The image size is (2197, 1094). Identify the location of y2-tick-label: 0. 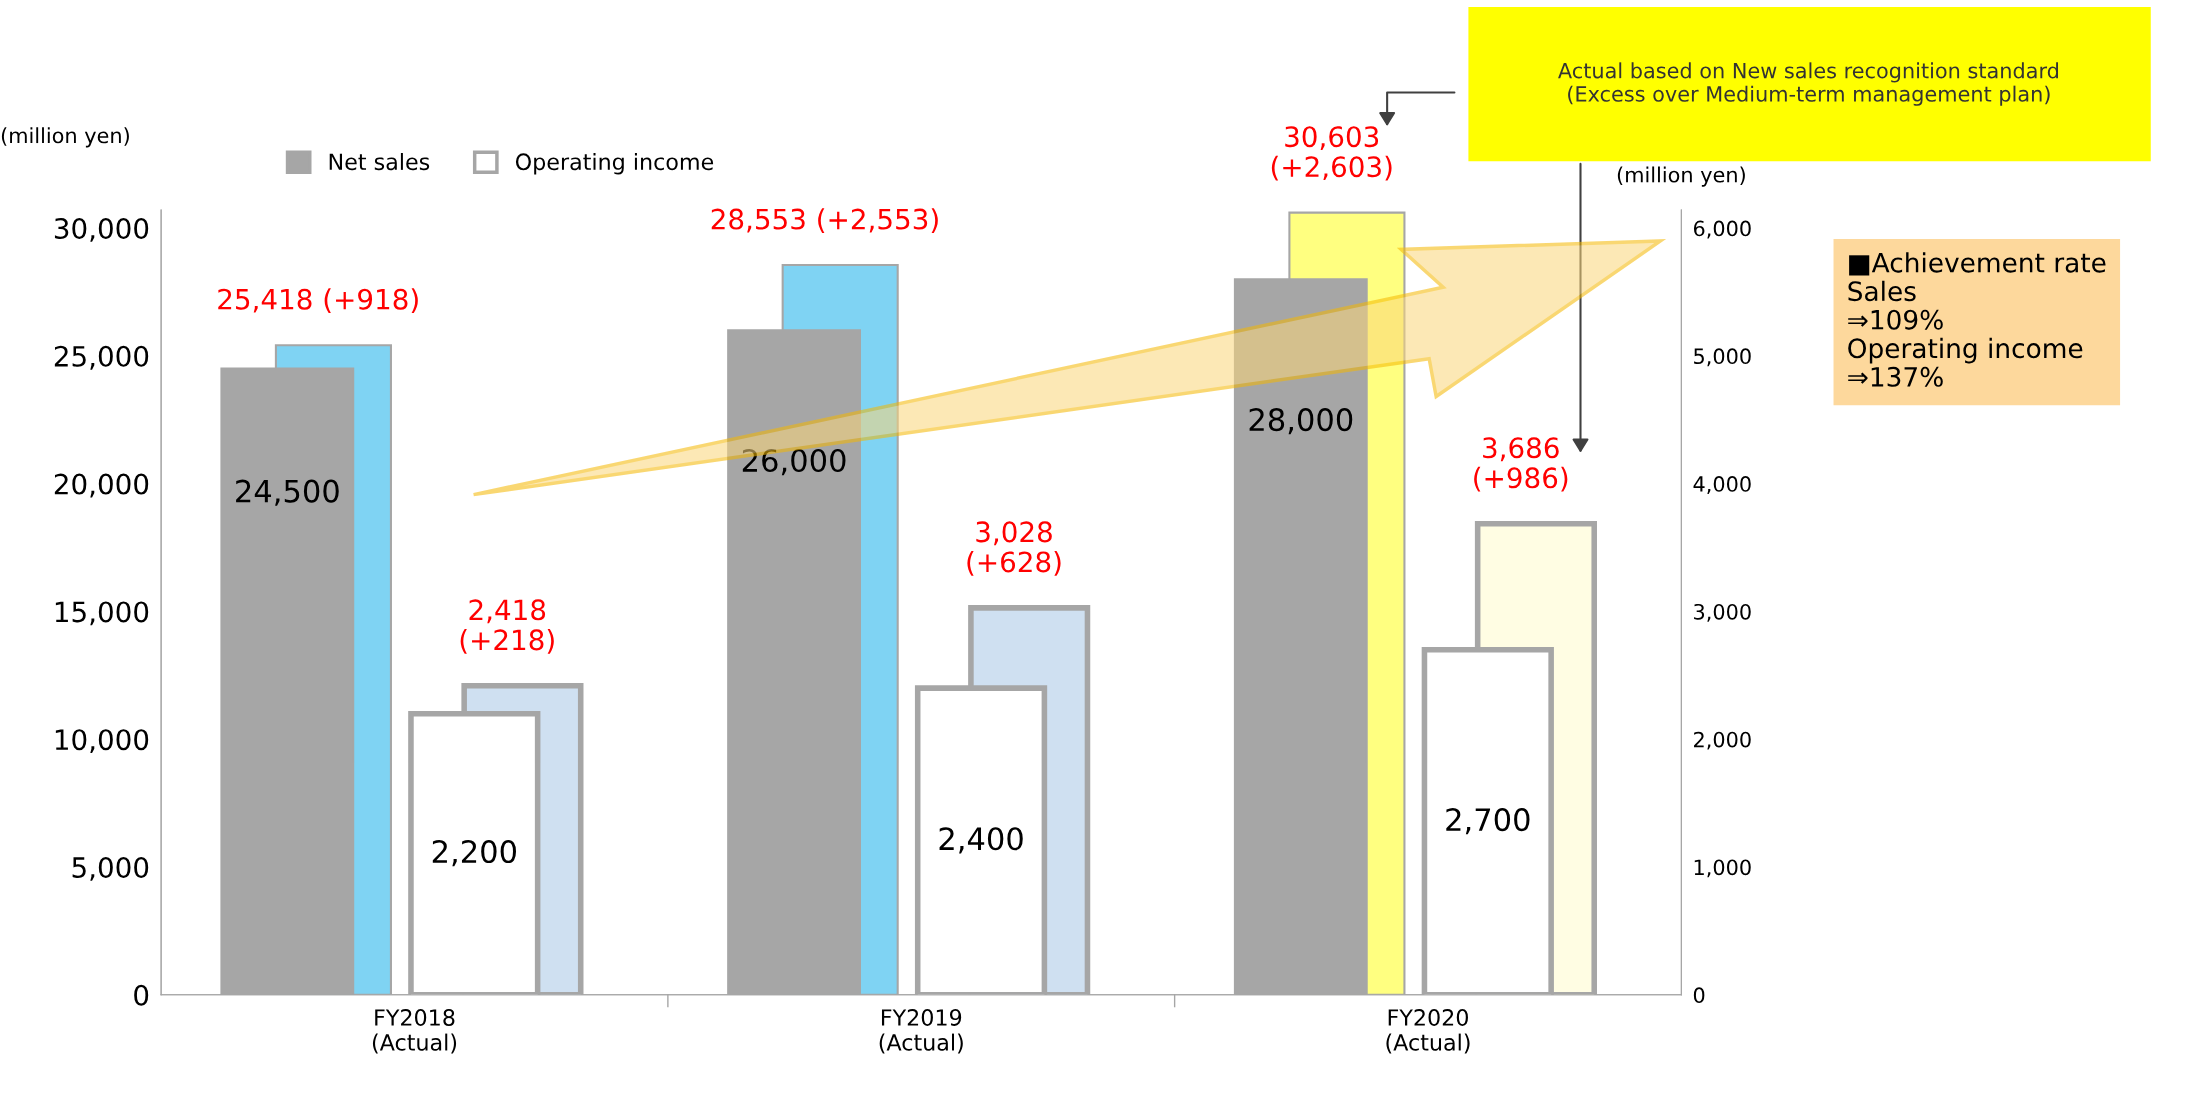
(1699, 995).